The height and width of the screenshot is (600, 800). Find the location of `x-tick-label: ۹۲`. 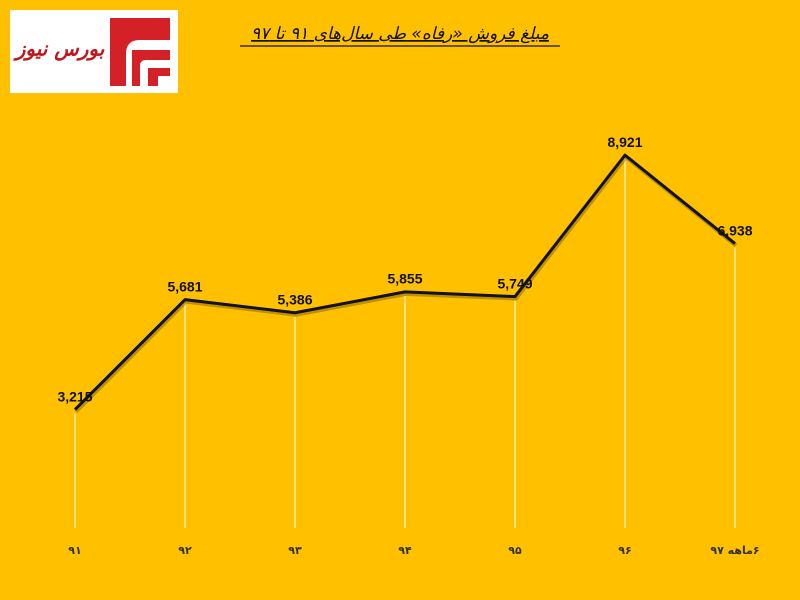

x-tick-label: ۹۲ is located at coordinates (185, 550).